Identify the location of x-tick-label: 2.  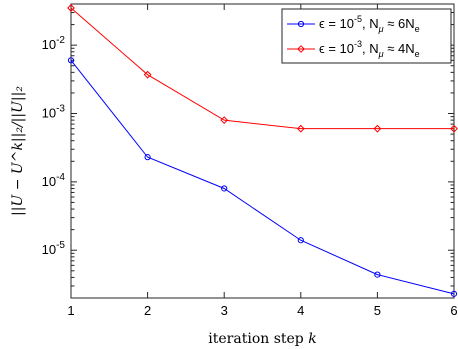
(147, 310).